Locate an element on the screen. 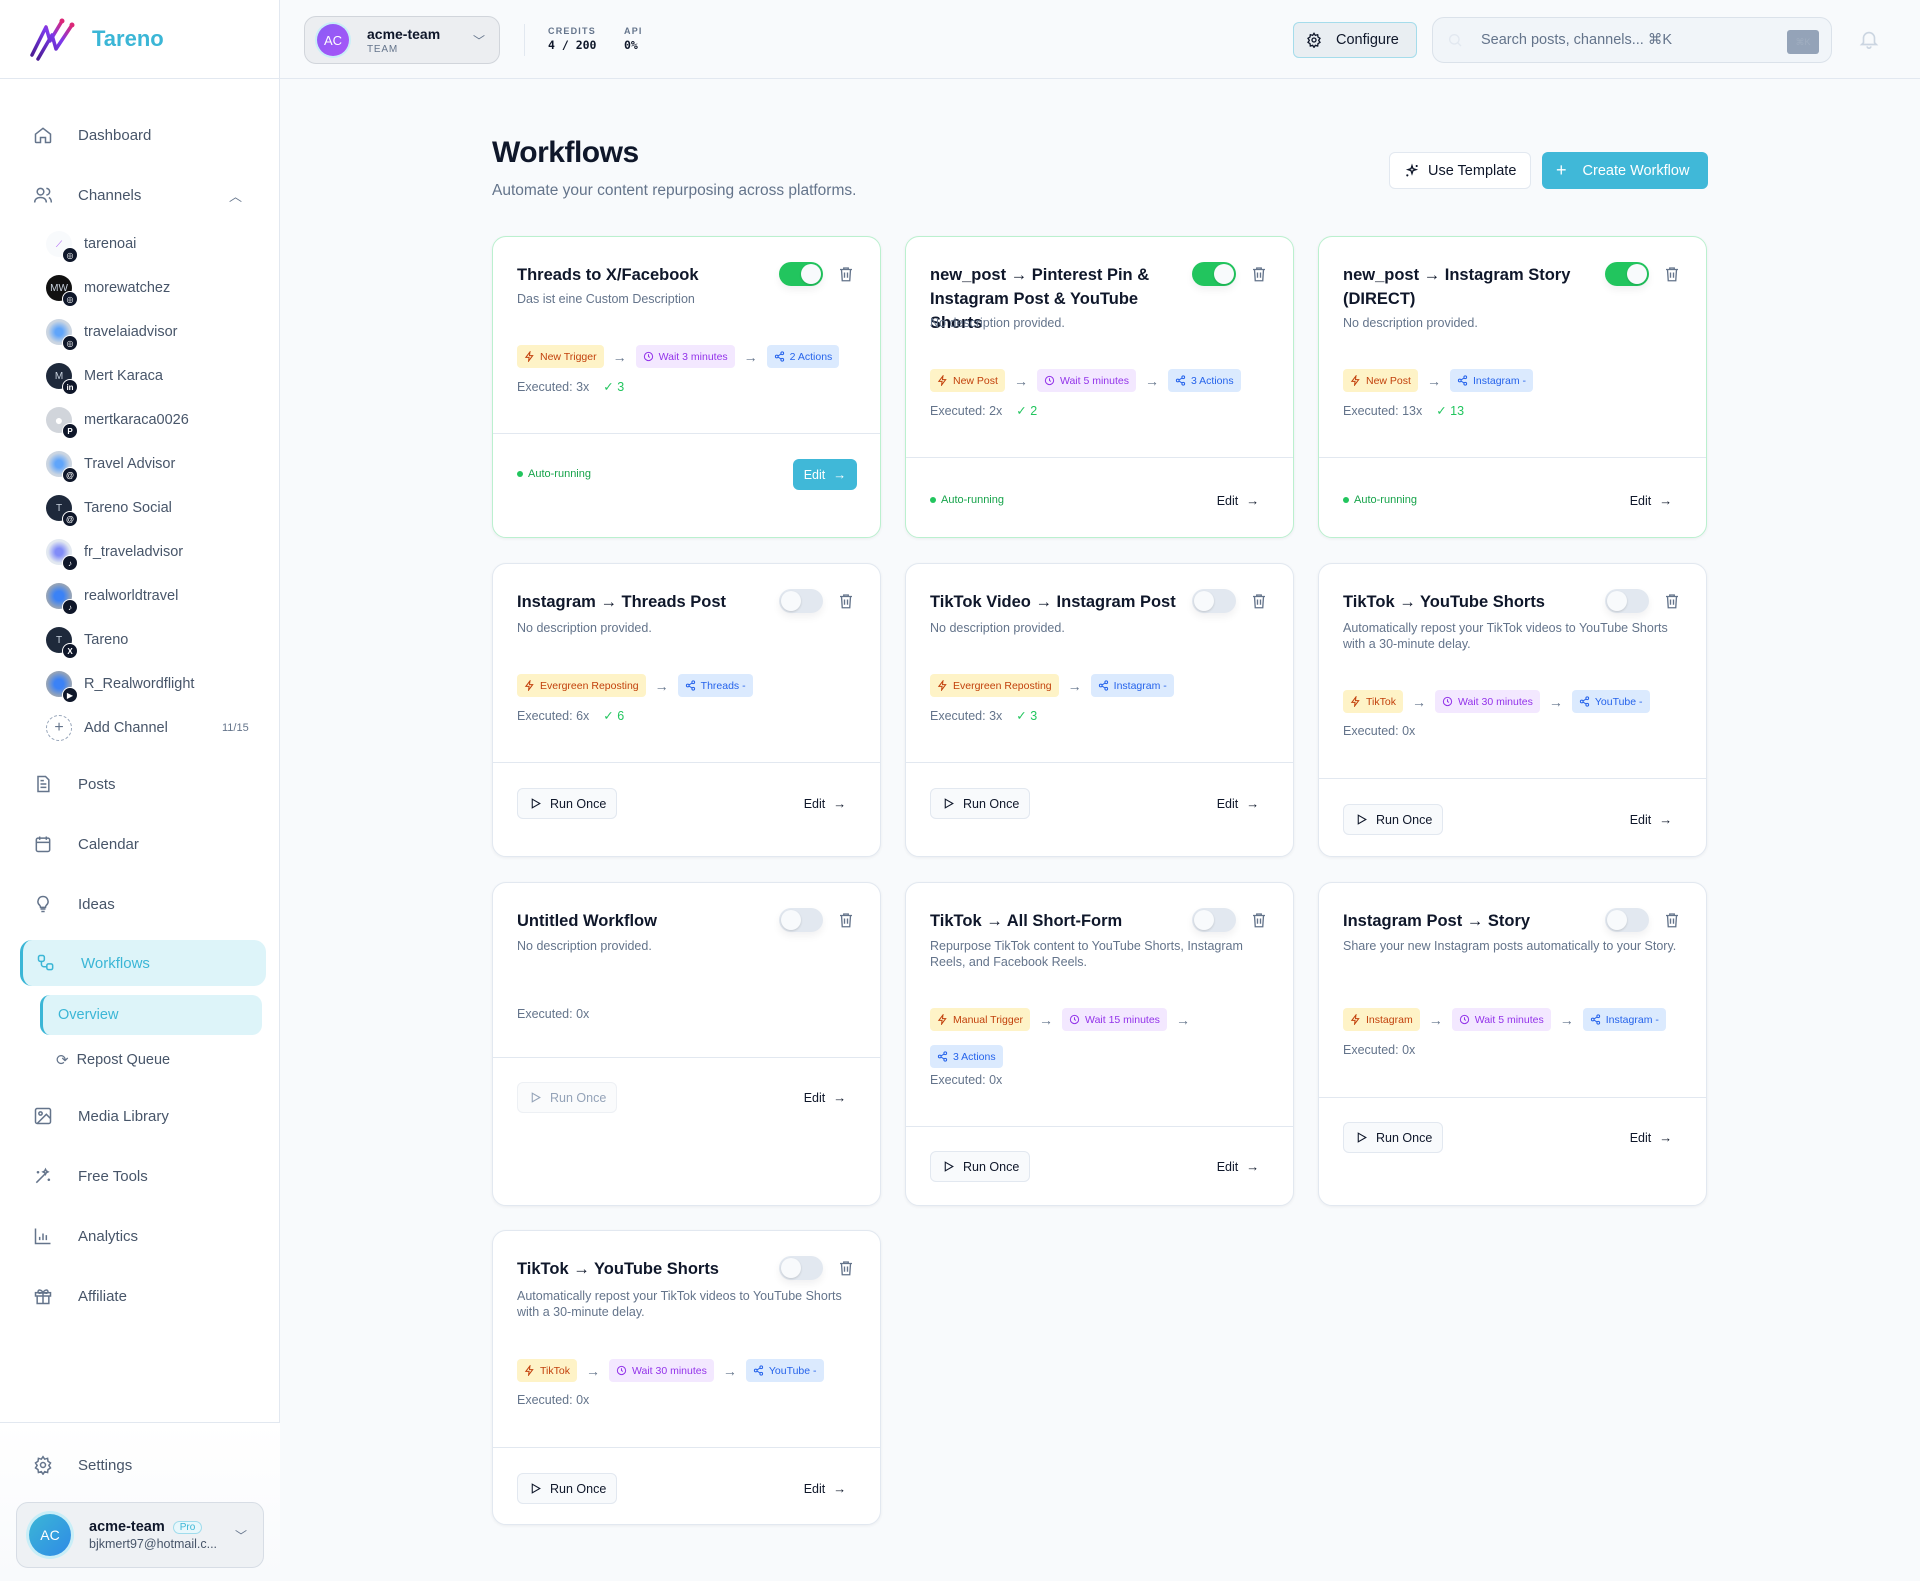  brand: Tareno is located at coordinates (139, 39).